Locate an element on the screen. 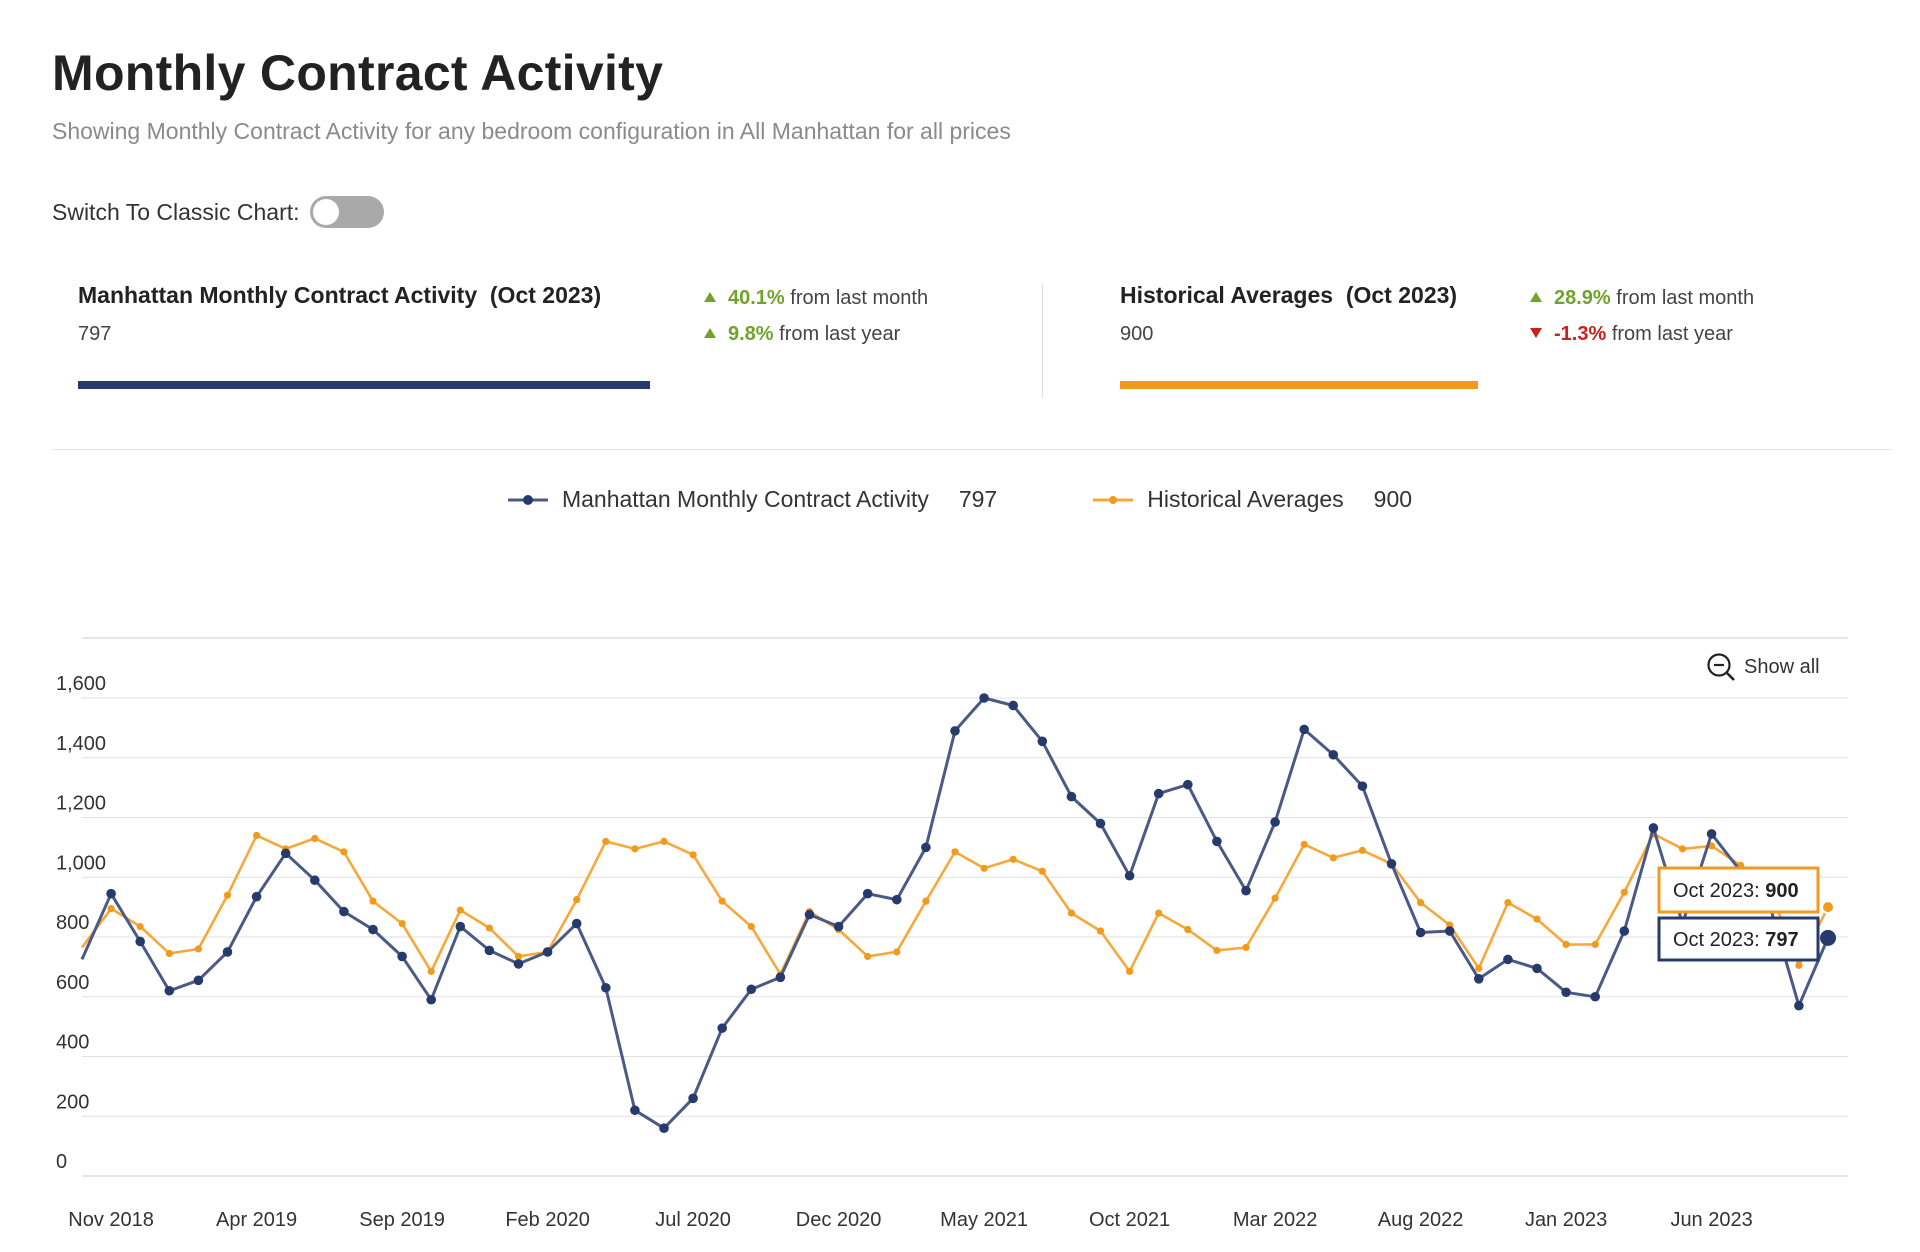 This screenshot has width=1920, height=1252. classic-chart-toggle is located at coordinates (346, 212).